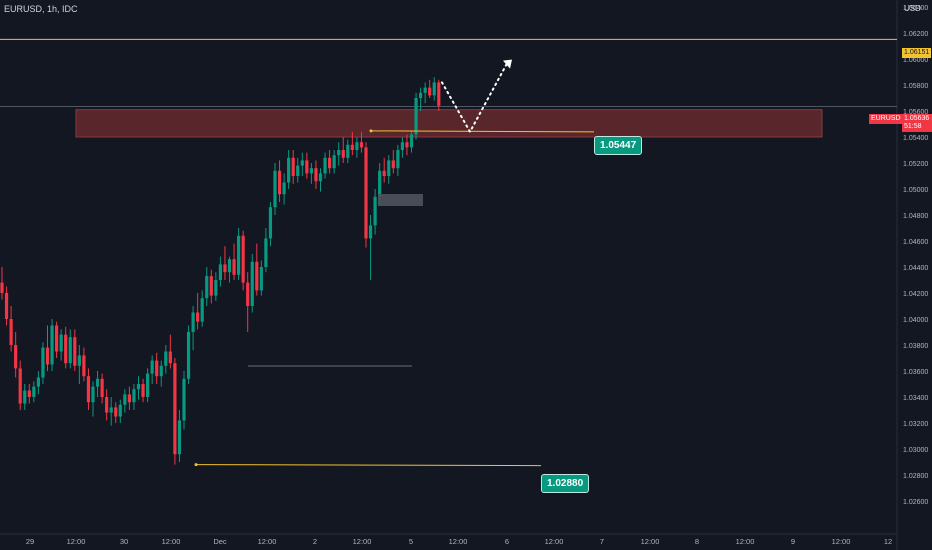 The image size is (932, 550). What do you see at coordinates (915, 320) in the screenshot?
I see `y-tick-label: 1.04000` at bounding box center [915, 320].